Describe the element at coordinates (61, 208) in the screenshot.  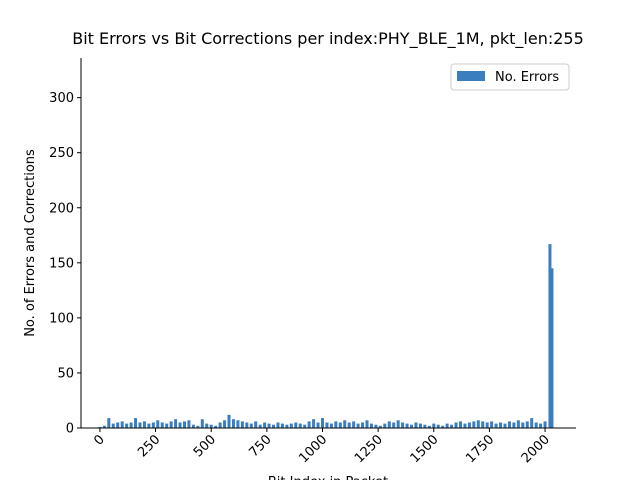
I see `y-tick-label: 200` at that location.